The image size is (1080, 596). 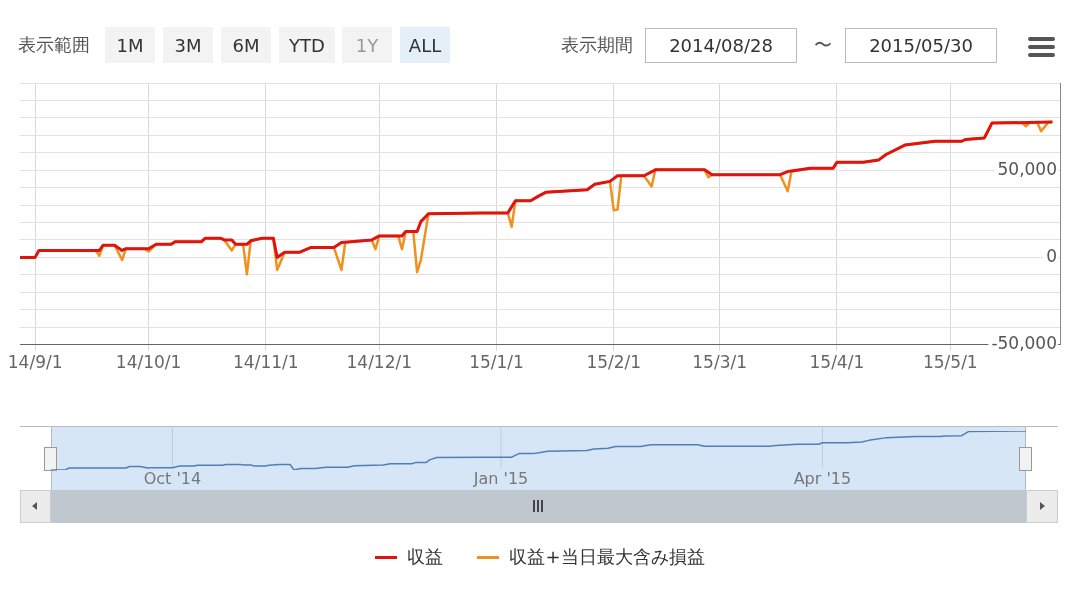 I want to click on y-tick-label: 50,000, so click(x=1027, y=168).